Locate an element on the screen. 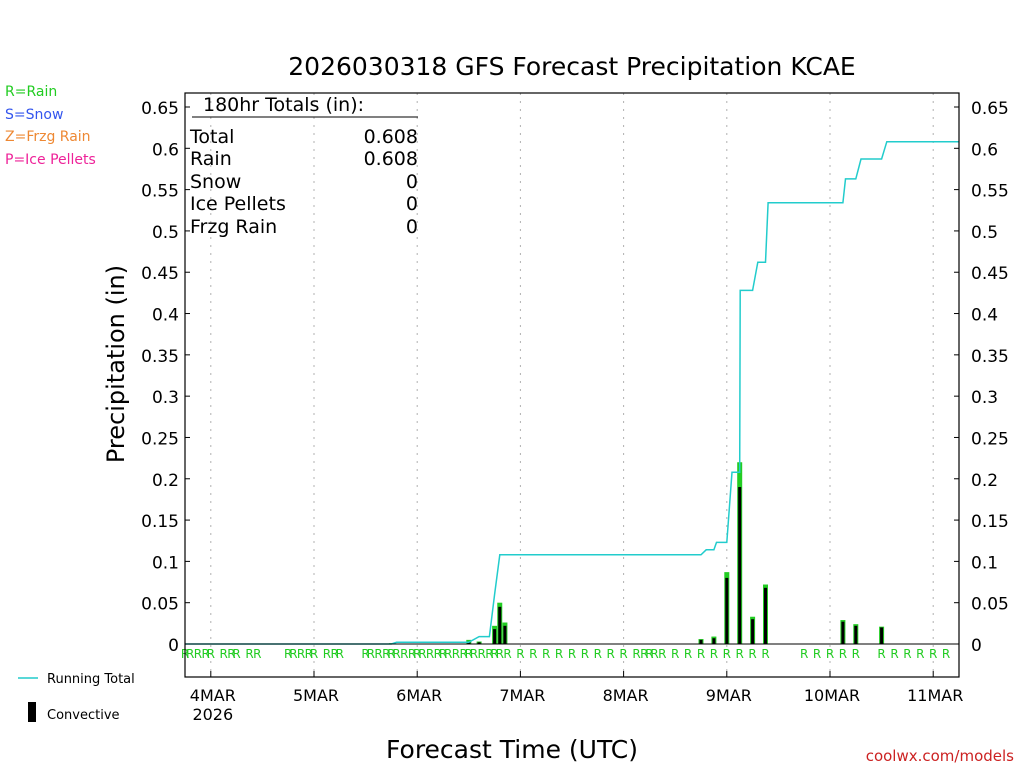 This screenshot has width=1024, height=768. x-tick-label: 9MAR is located at coordinates (729, 695).